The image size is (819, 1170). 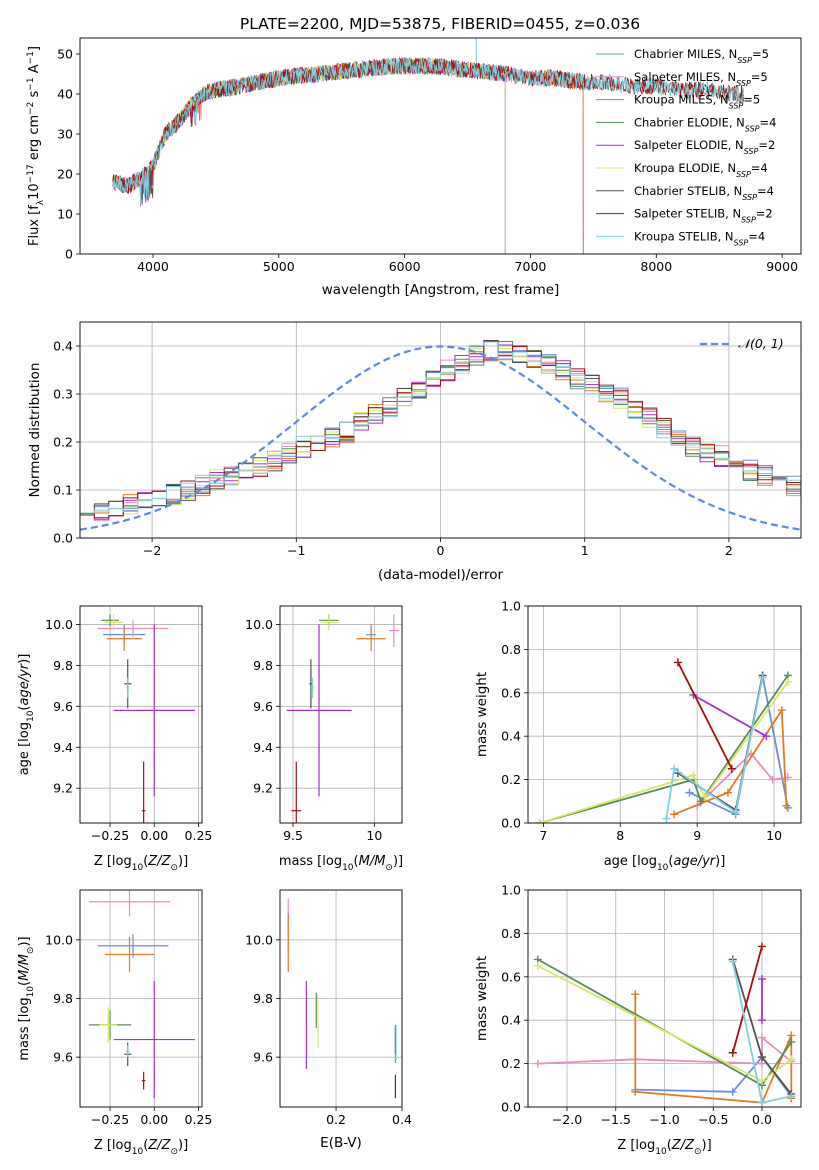 I want to click on y-tick-label: 0.2, so click(x=511, y=1063).